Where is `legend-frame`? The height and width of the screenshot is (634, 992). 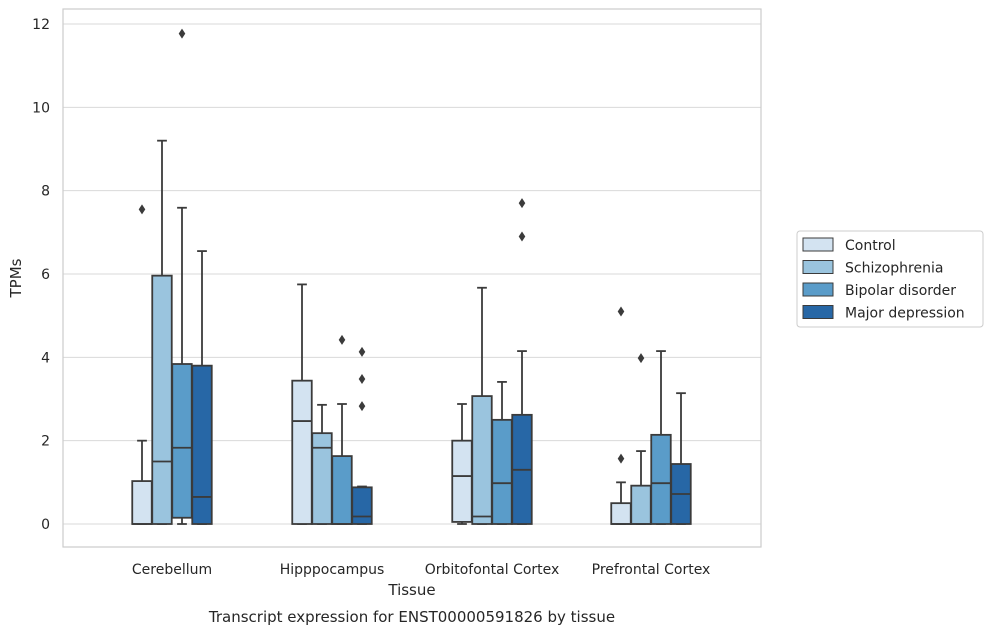
legend-frame is located at coordinates (890, 279).